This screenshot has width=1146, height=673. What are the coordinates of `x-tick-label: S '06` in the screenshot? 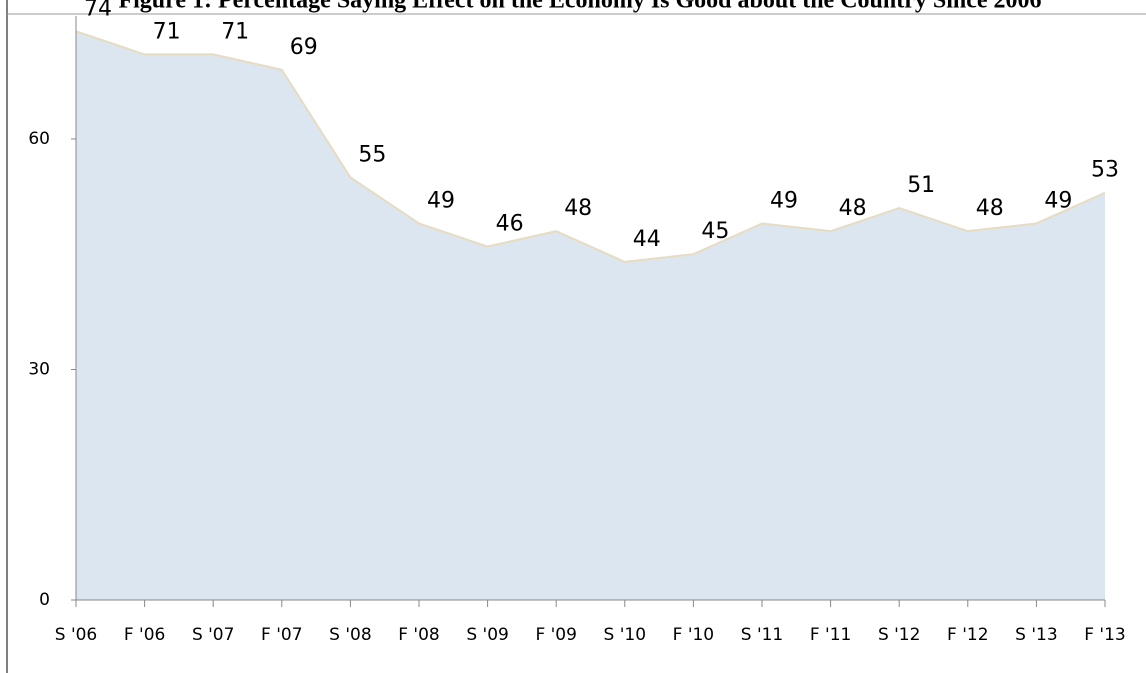 It's located at (76, 635).